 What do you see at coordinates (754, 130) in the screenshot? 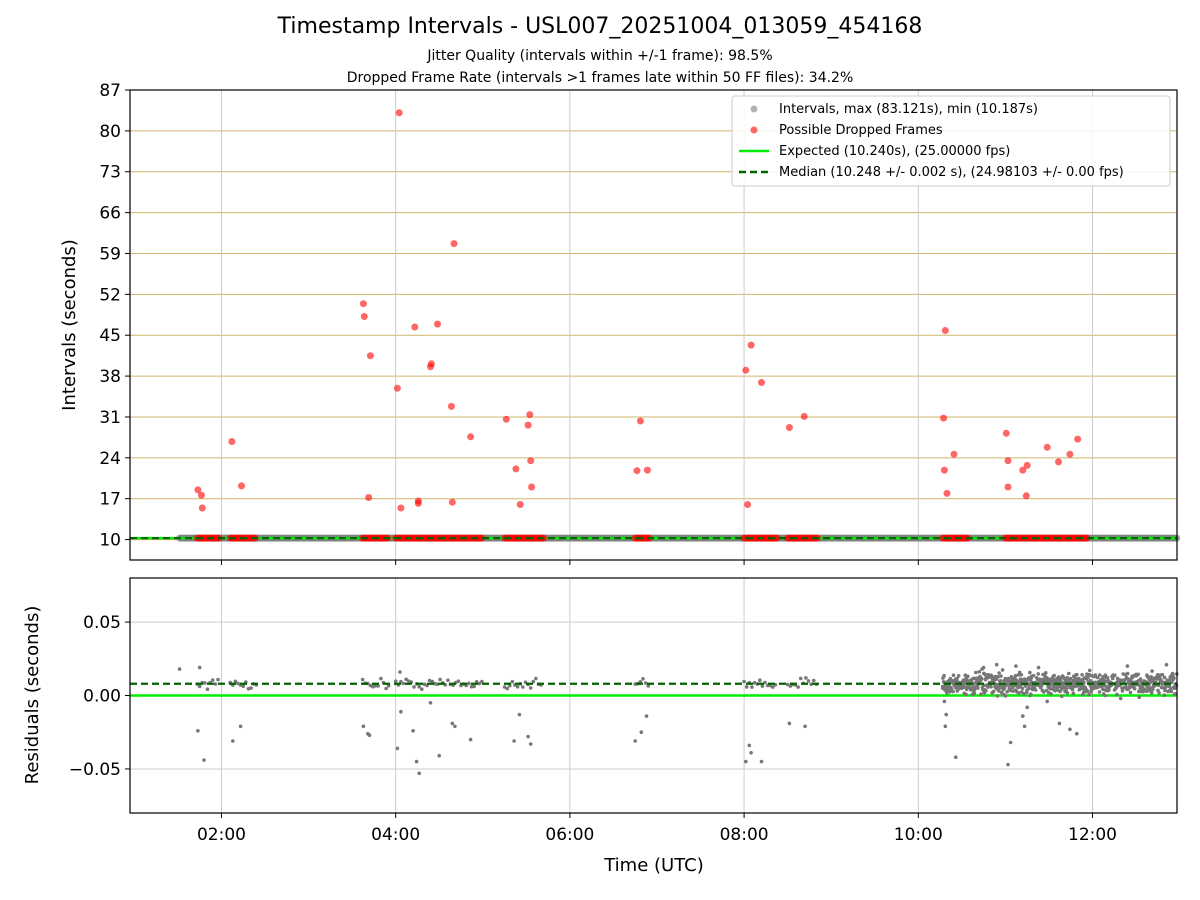
I see `legend-dropped-marker` at bounding box center [754, 130].